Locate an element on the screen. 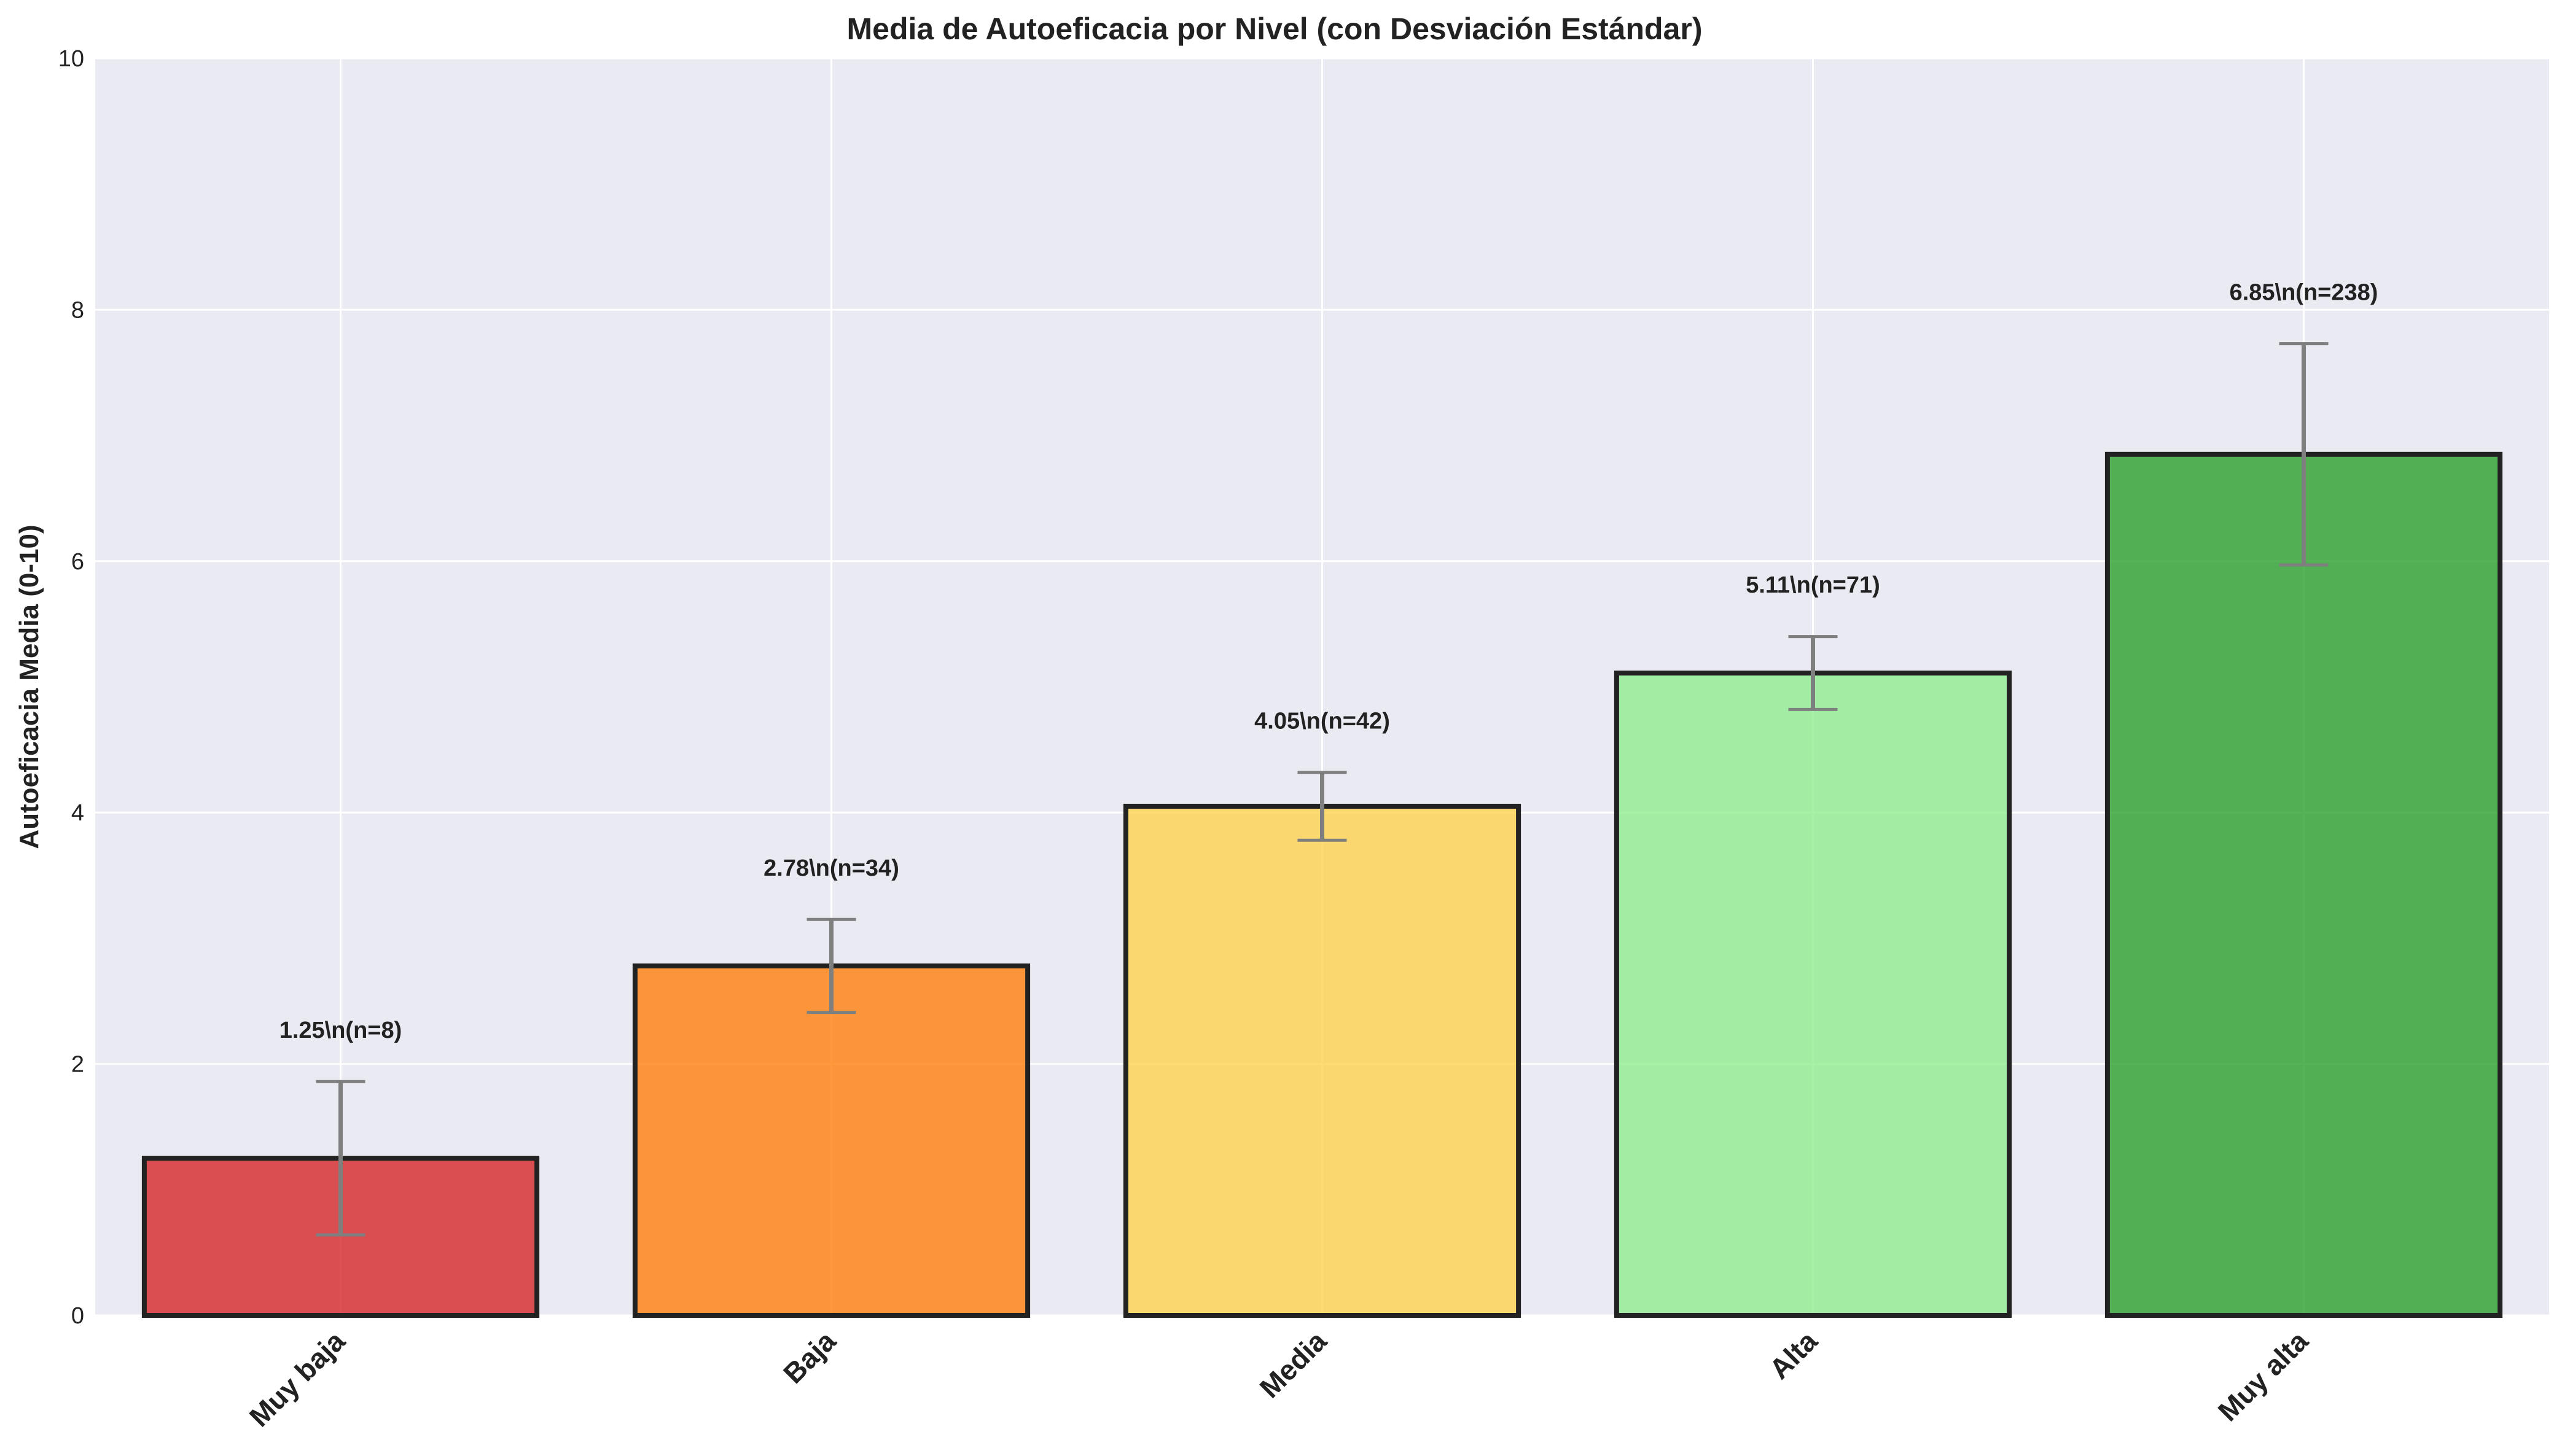 The width and height of the screenshot is (2562, 1456). bar-value-label: 5.11\n(n=71) is located at coordinates (1813, 585).